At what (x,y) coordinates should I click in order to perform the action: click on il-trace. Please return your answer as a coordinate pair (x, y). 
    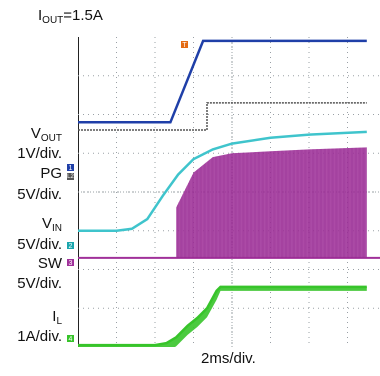
    Looking at the image, I should click on (222, 316).